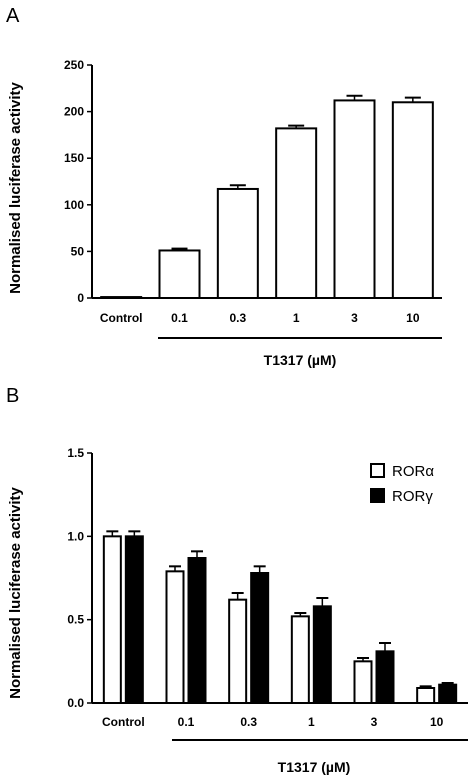 The height and width of the screenshot is (780, 474). I want to click on panel-letter-a: A, so click(13, 16).